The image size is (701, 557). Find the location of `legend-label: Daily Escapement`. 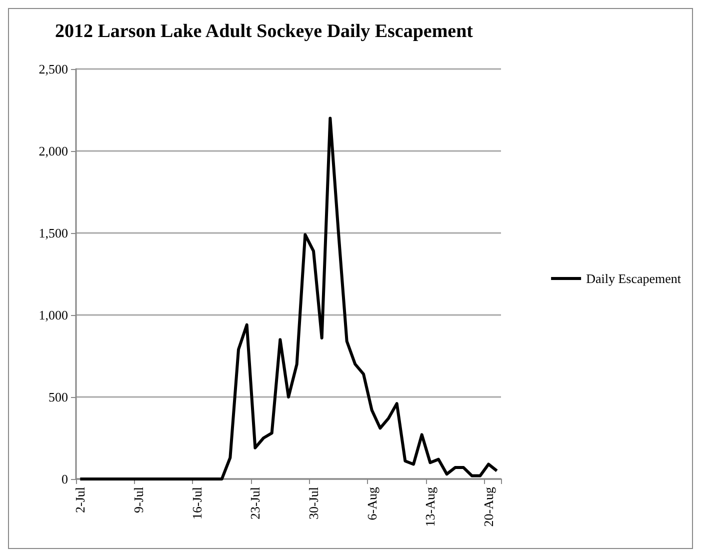

legend-label: Daily Escapement is located at coordinates (634, 278).